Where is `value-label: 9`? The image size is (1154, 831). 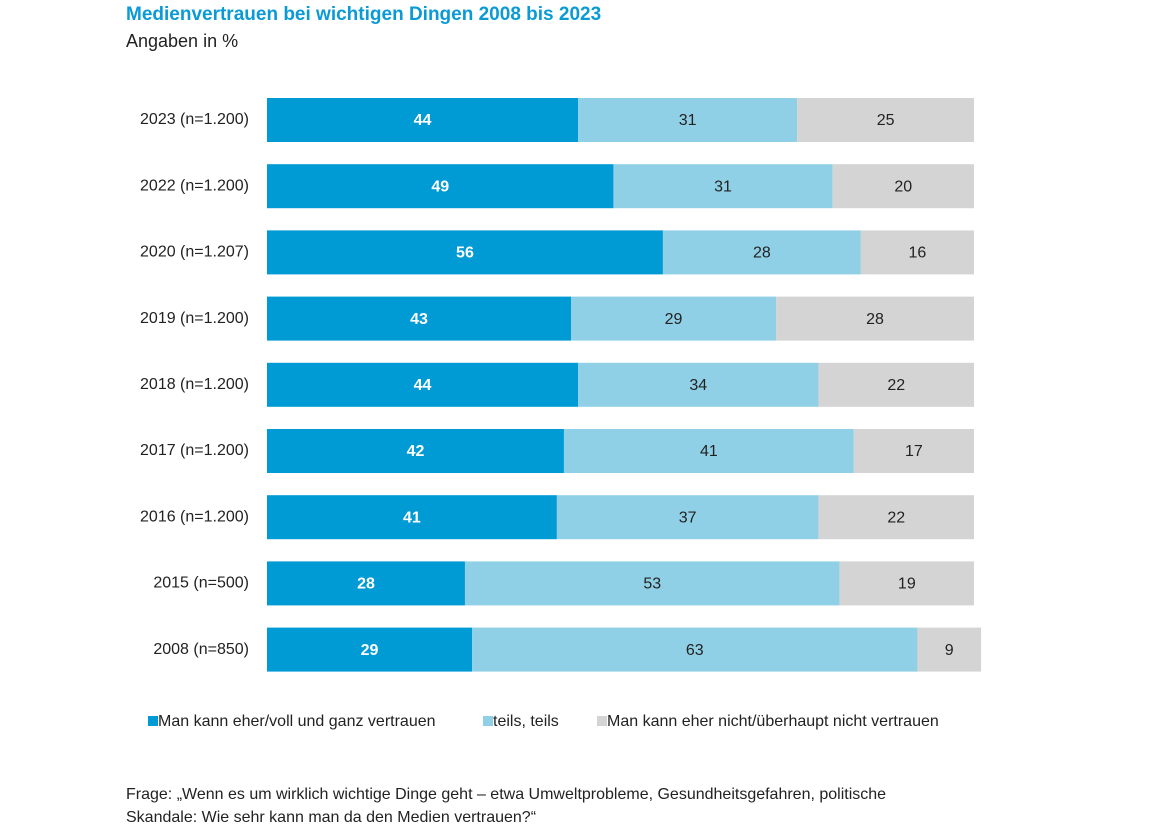 value-label: 9 is located at coordinates (949, 650).